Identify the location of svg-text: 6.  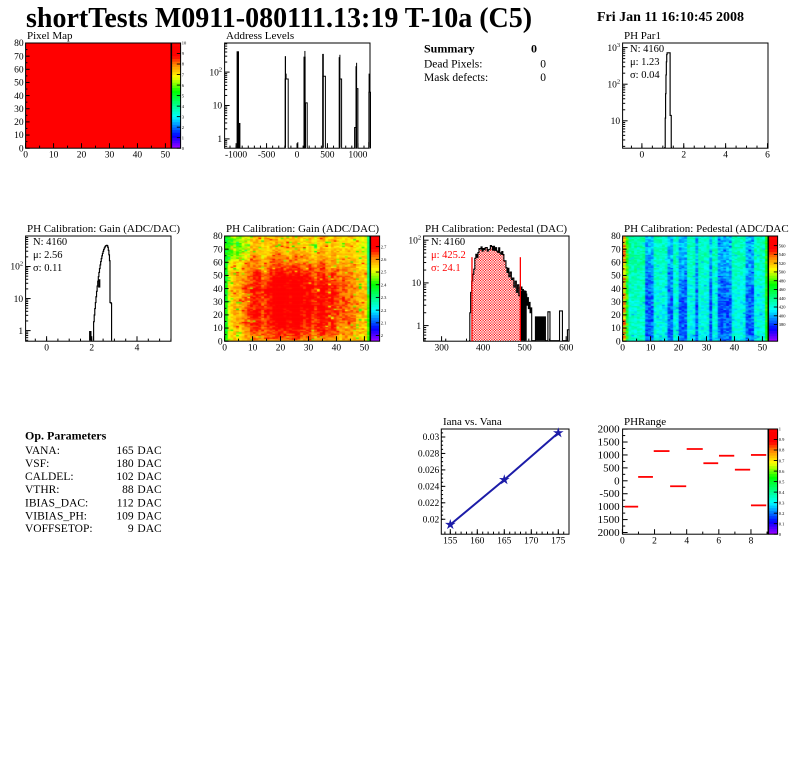
(183, 85).